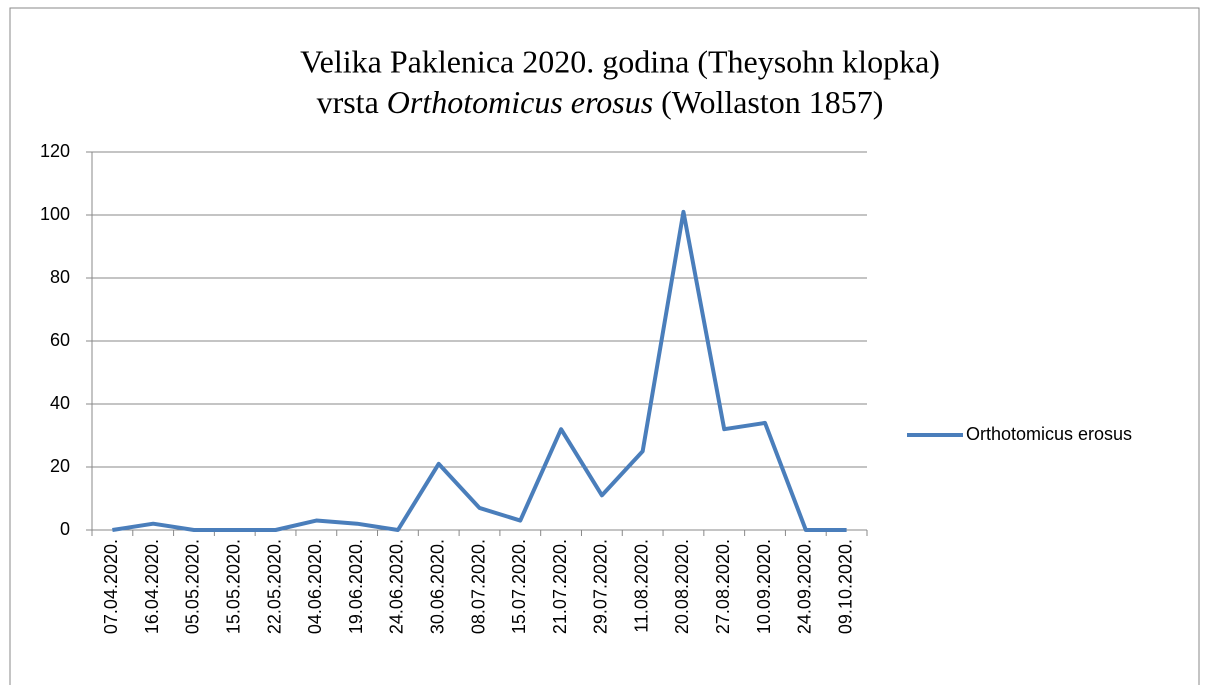  Describe the element at coordinates (772, 102) in the screenshot. I see `title-part: (Wollaston 1857)` at that location.